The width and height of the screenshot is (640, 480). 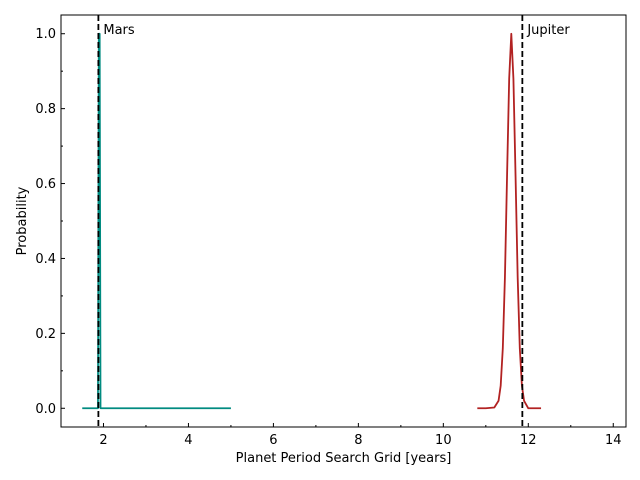 I want to click on jupiter-label: Jupiter, so click(x=548, y=30).